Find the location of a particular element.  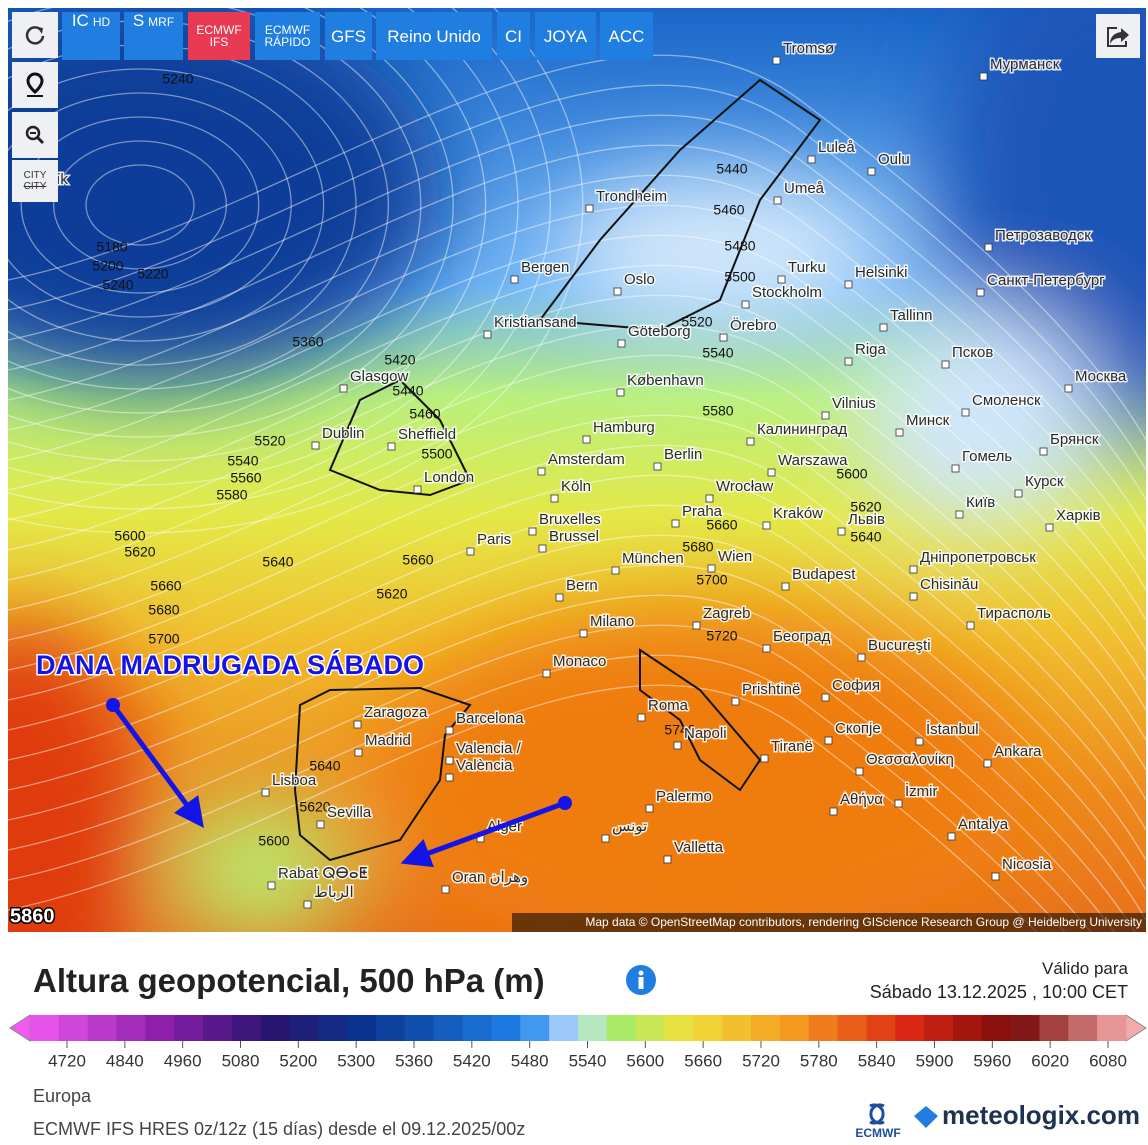

city-label: Zagreb is located at coordinates (727, 613).